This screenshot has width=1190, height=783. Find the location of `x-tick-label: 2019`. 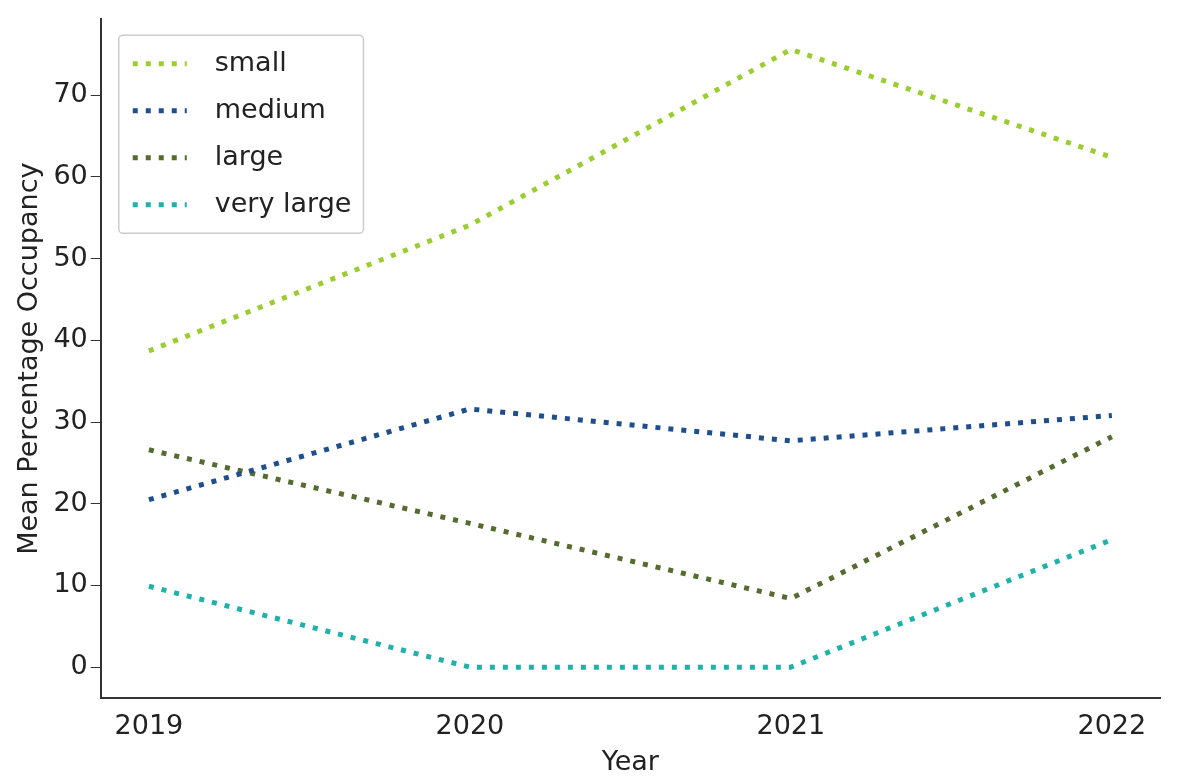

x-tick-label: 2019 is located at coordinates (149, 725).